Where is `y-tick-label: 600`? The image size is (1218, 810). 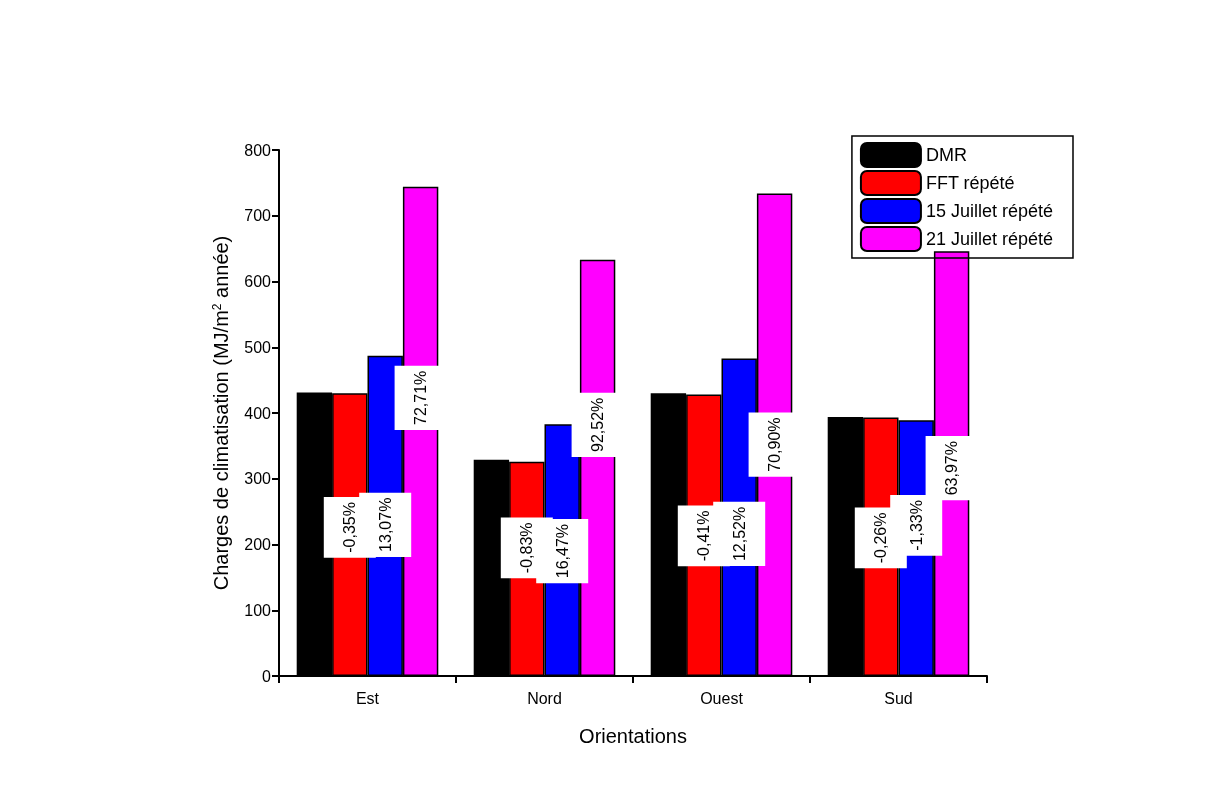
y-tick-label: 600 is located at coordinates (258, 281).